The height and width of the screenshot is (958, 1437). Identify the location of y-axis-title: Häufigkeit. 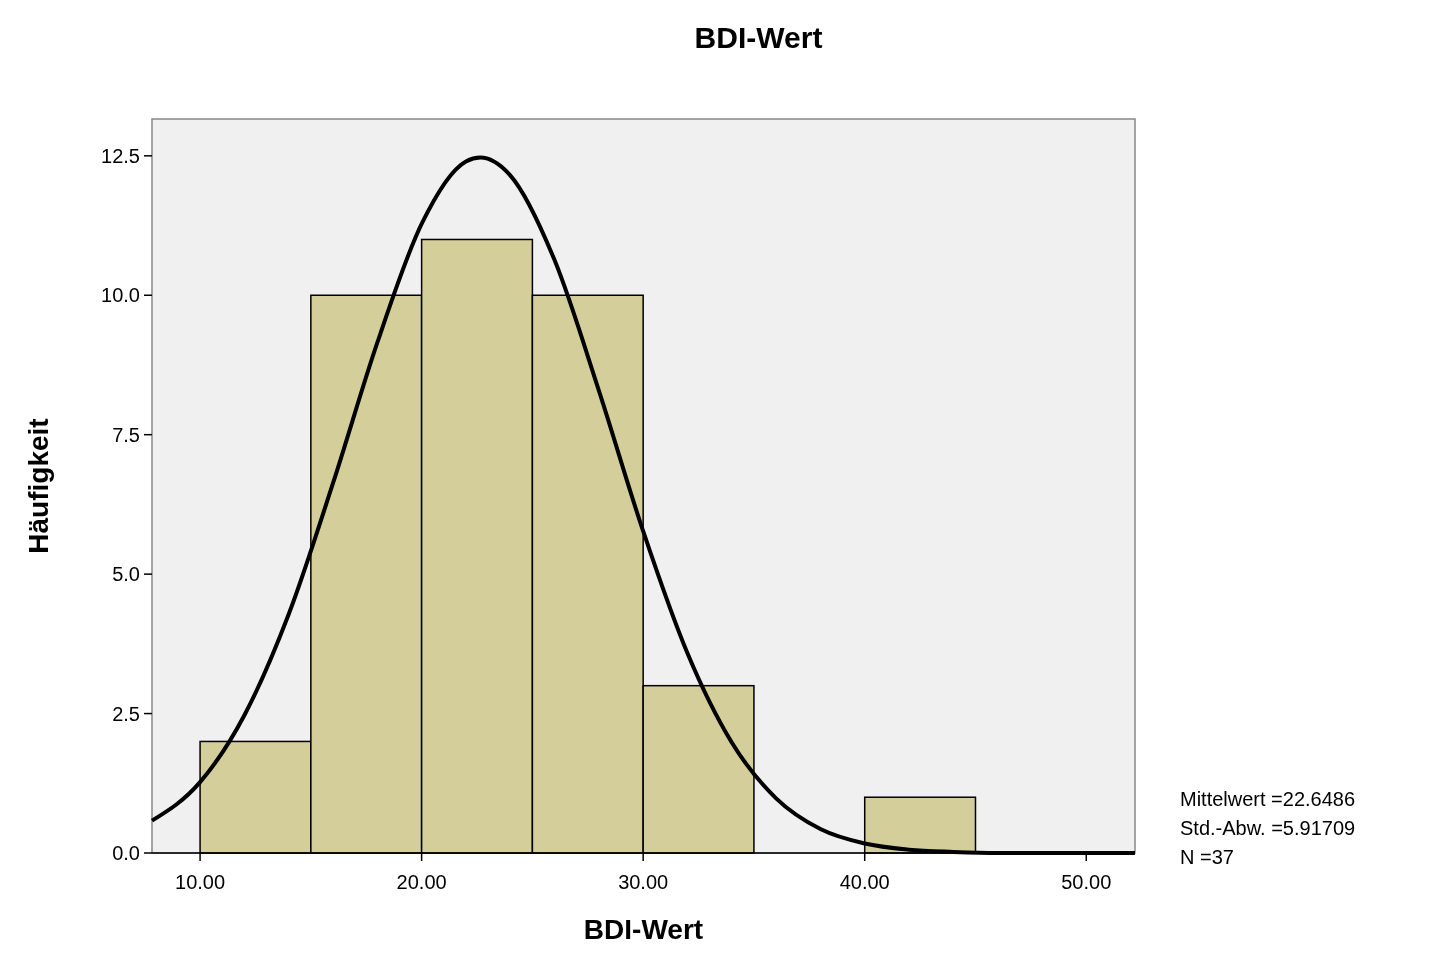
(38, 486).